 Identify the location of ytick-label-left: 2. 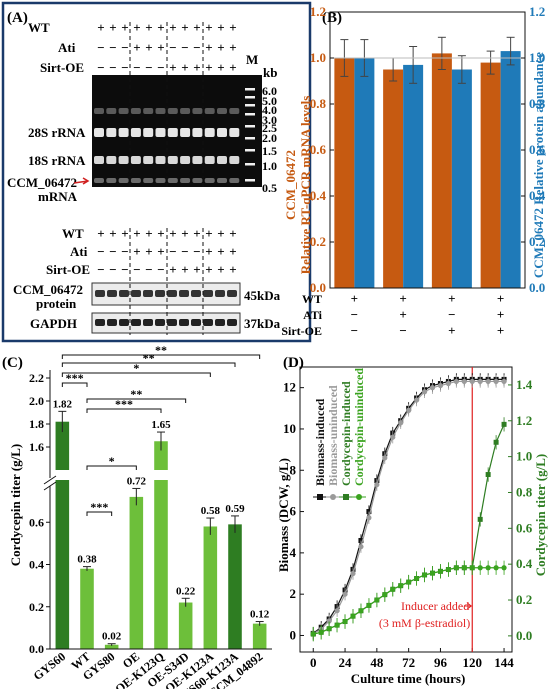
(293, 593).